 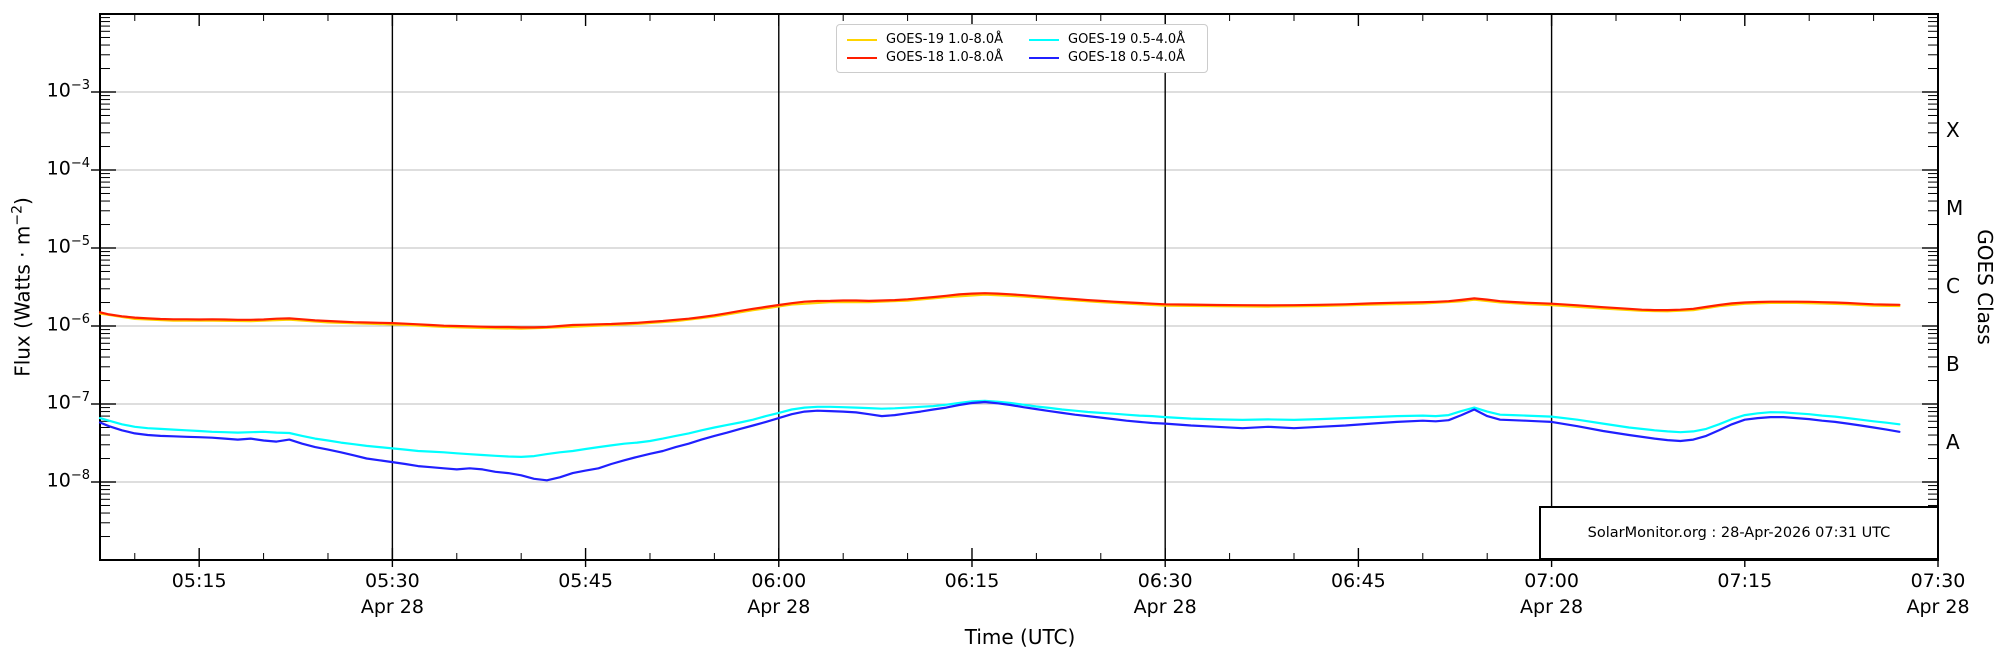 I want to click on y-tick-label: 10⁻⁴, so click(x=68, y=168).